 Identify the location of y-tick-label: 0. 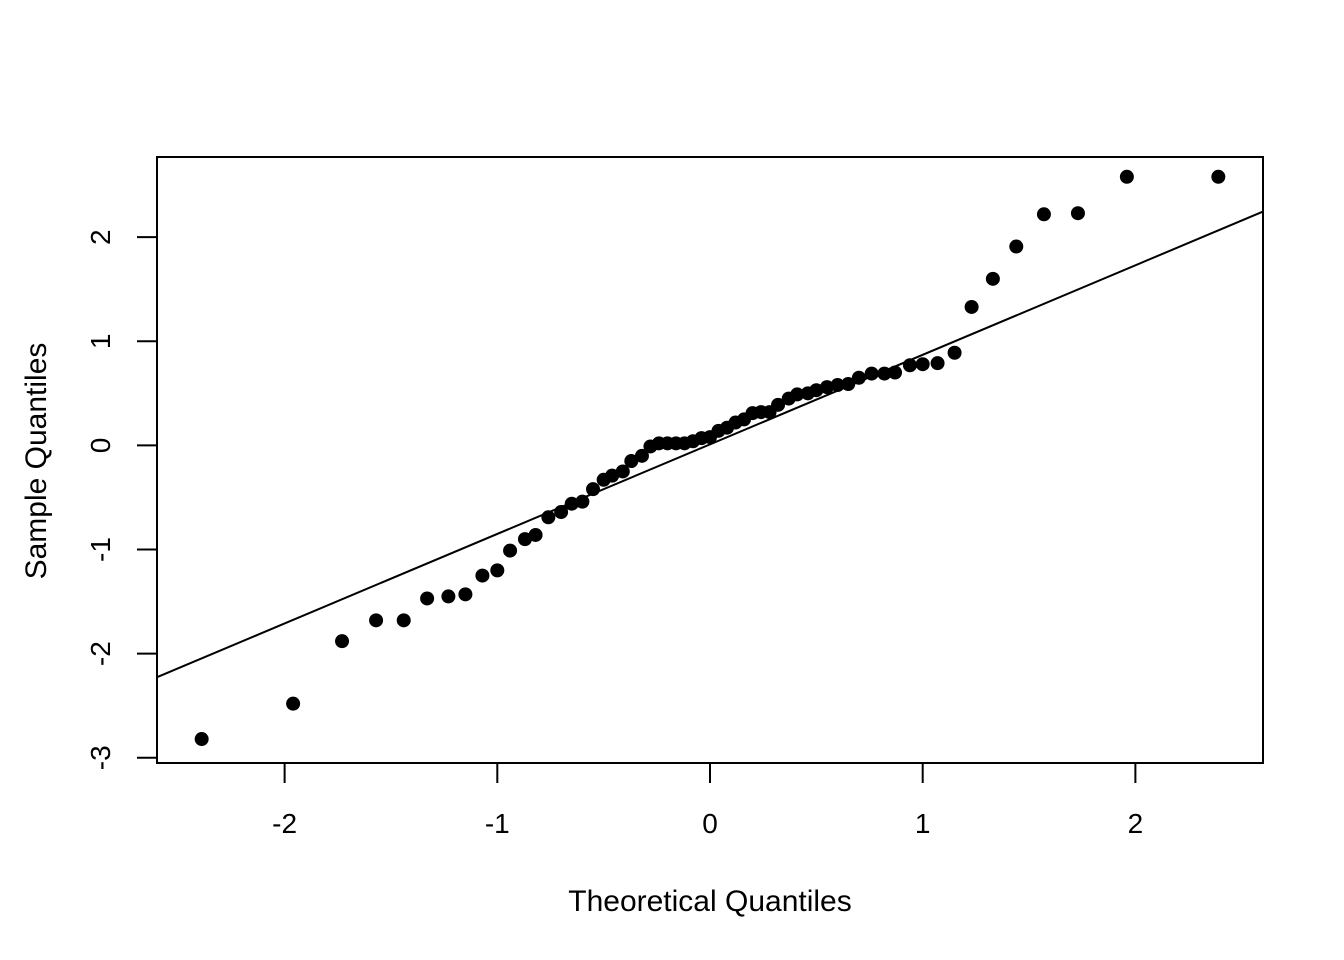
(100, 446).